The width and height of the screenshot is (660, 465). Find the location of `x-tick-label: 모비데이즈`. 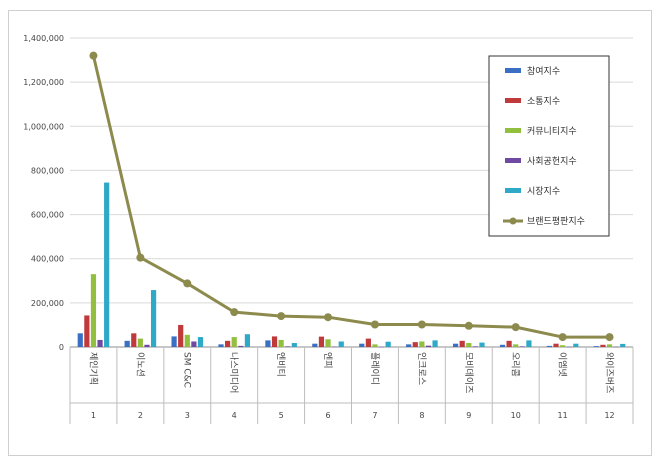

x-tick-label: 모비데이즈 is located at coordinates (468, 372).